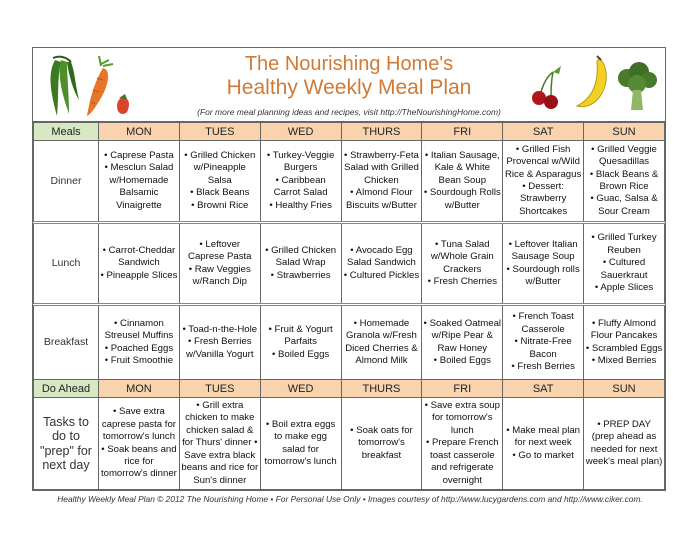 The height and width of the screenshot is (540, 700). I want to click on meal-item: • French Toast Casserole, so click(543, 323).